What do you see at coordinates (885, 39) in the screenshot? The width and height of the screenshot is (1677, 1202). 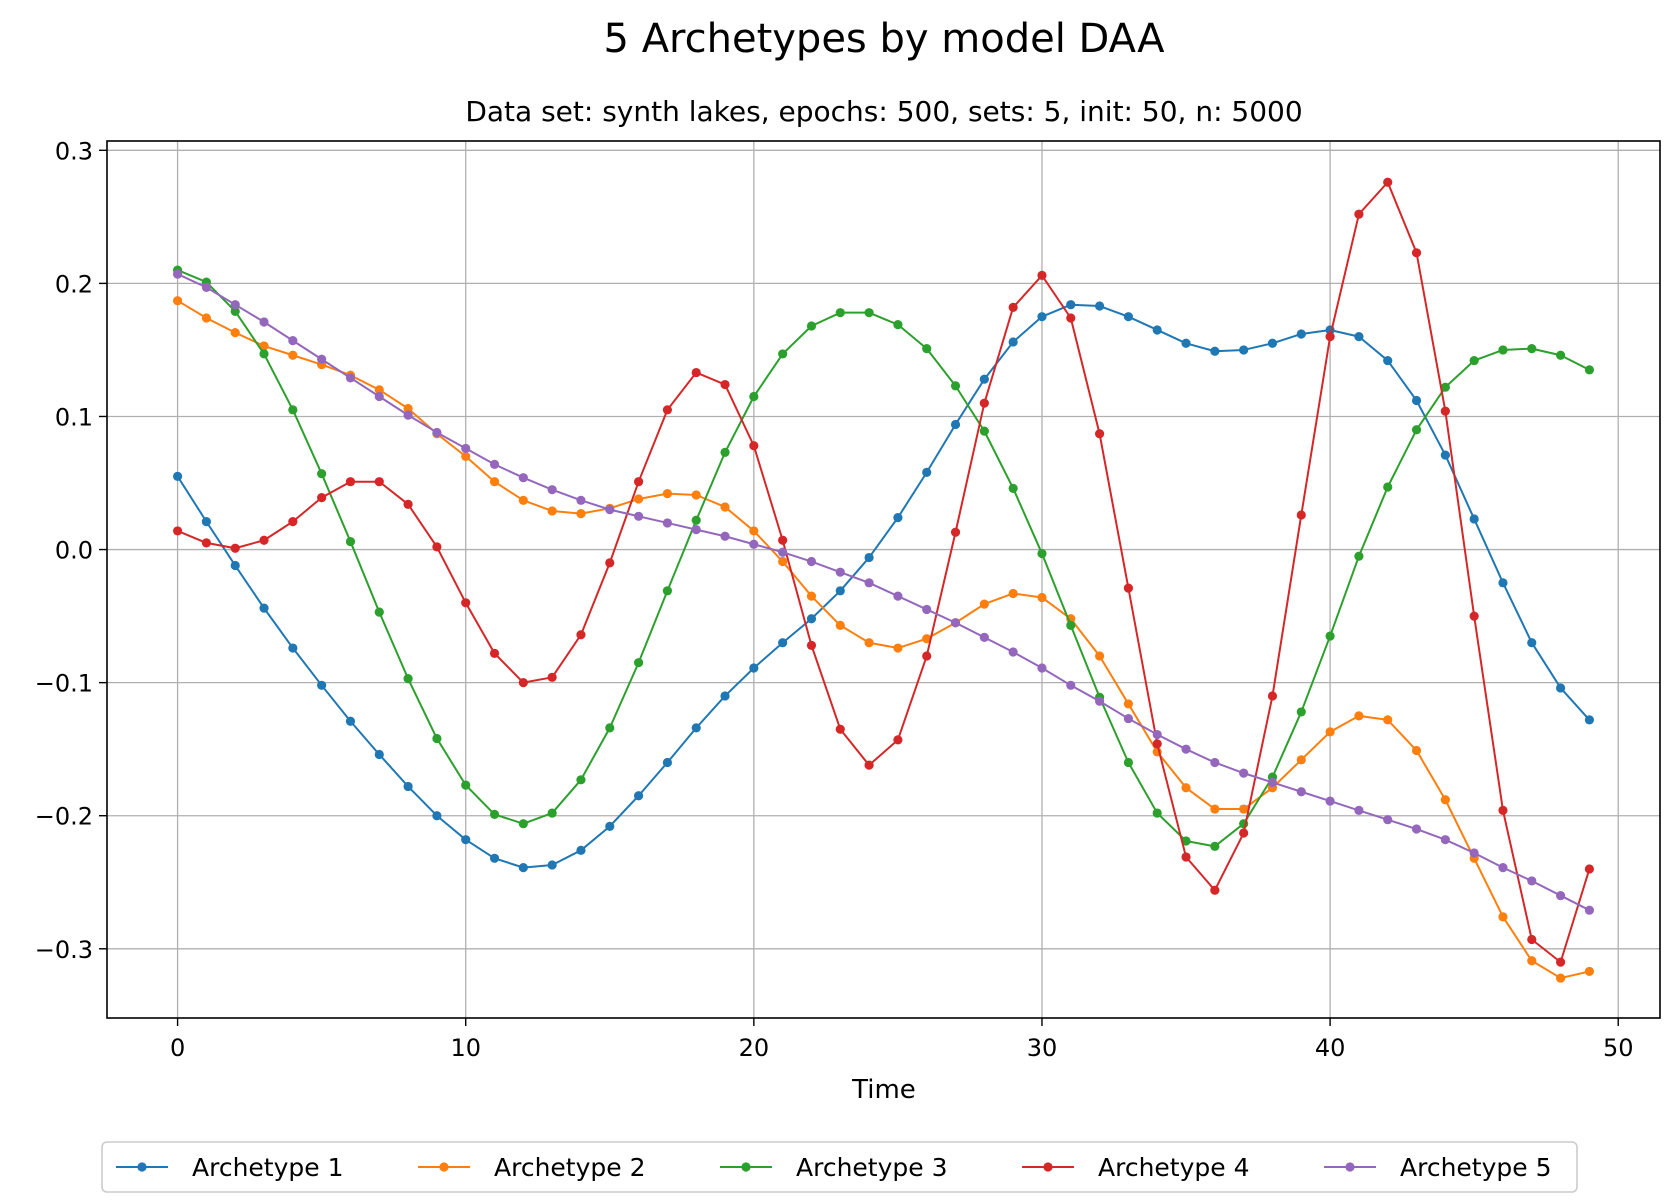 I see `chart-title: 5 Archetypes by model DAA` at bounding box center [885, 39].